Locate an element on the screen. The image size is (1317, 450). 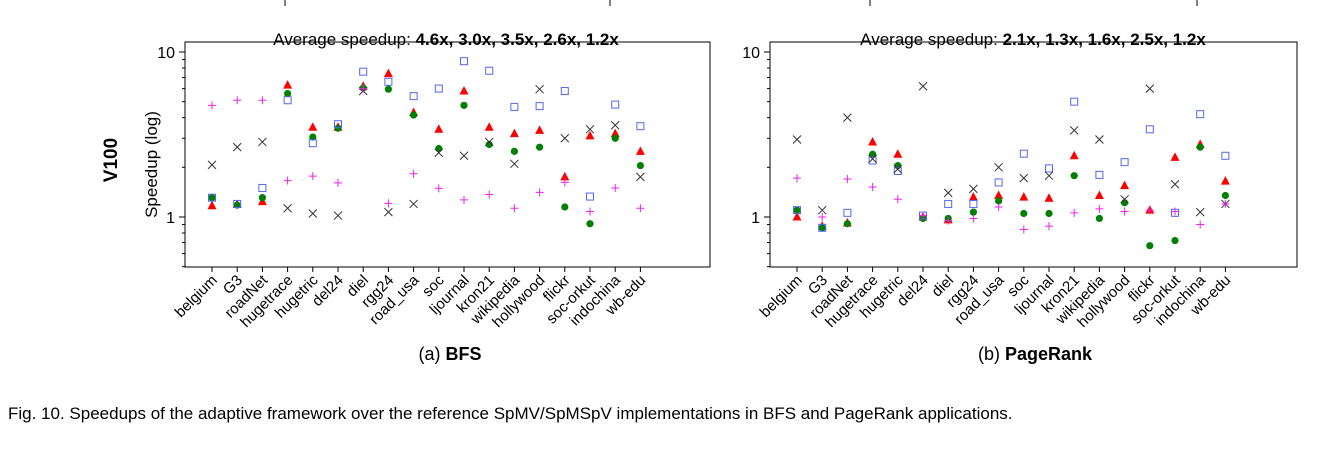
panel-subtitle-prefix: (a) is located at coordinates (432, 354).